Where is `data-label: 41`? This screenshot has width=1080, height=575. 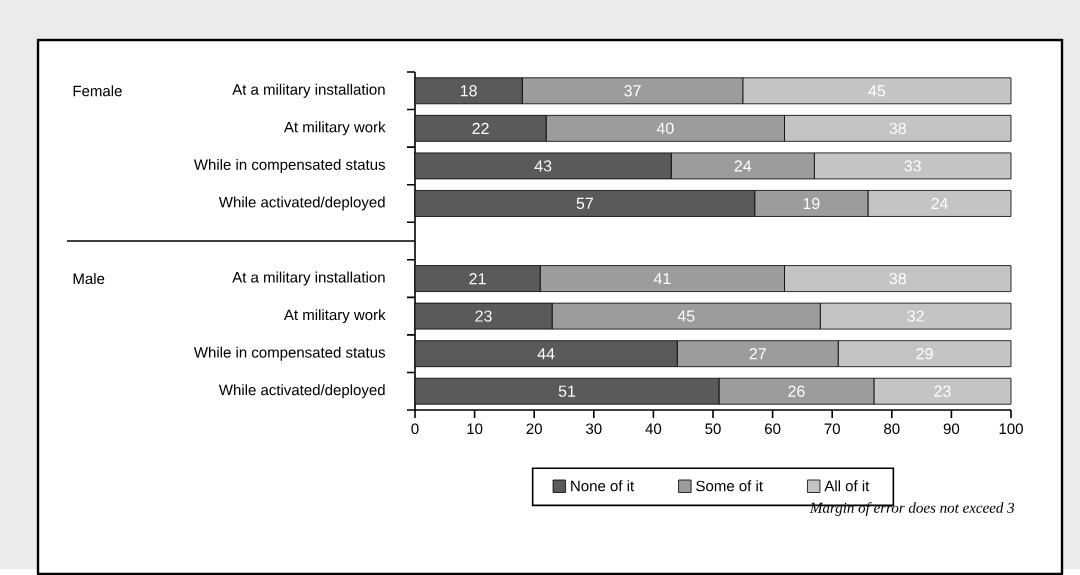
data-label: 41 is located at coordinates (662, 278).